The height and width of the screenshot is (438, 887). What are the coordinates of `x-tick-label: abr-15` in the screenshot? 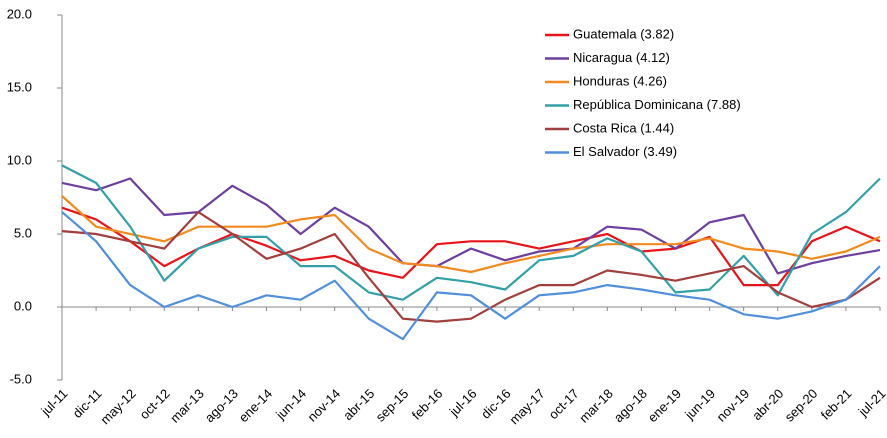 It's located at (358, 404).